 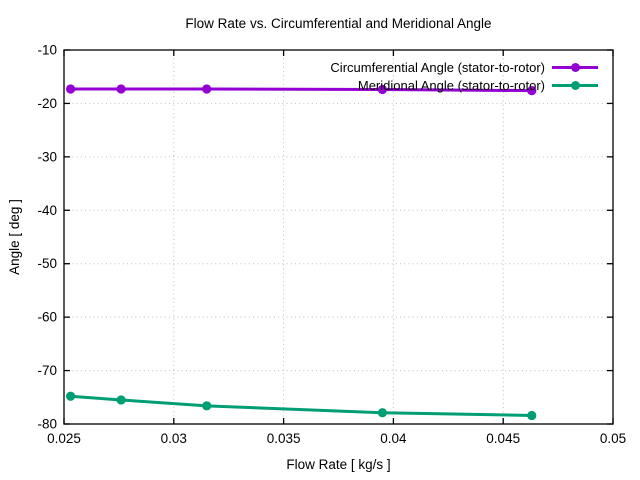 I want to click on legend-item: Circumferential Angle (stator-to-rotor), so click(x=464, y=67).